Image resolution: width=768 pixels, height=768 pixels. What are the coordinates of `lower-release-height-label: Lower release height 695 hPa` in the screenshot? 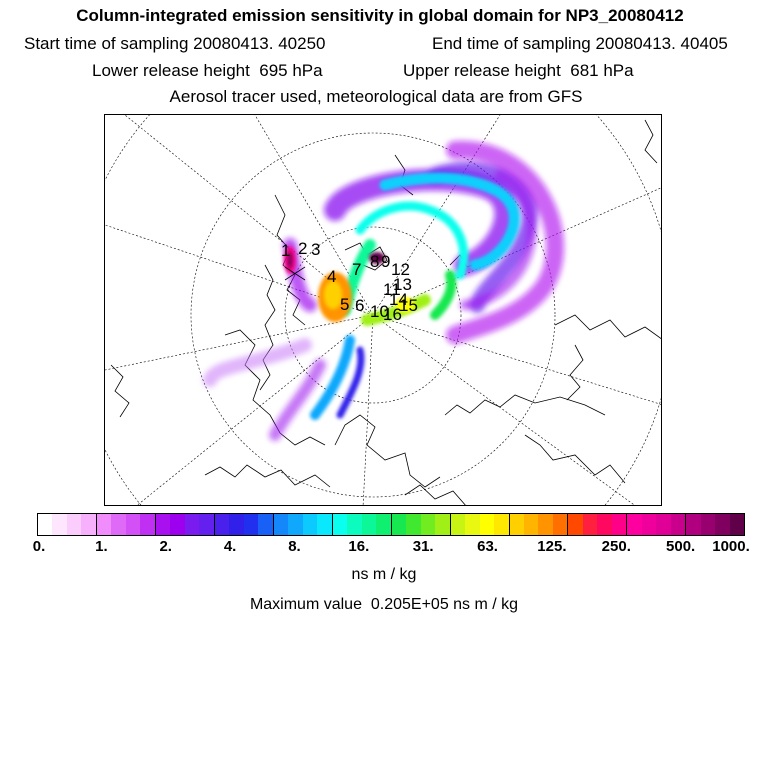 It's located at (207, 70).